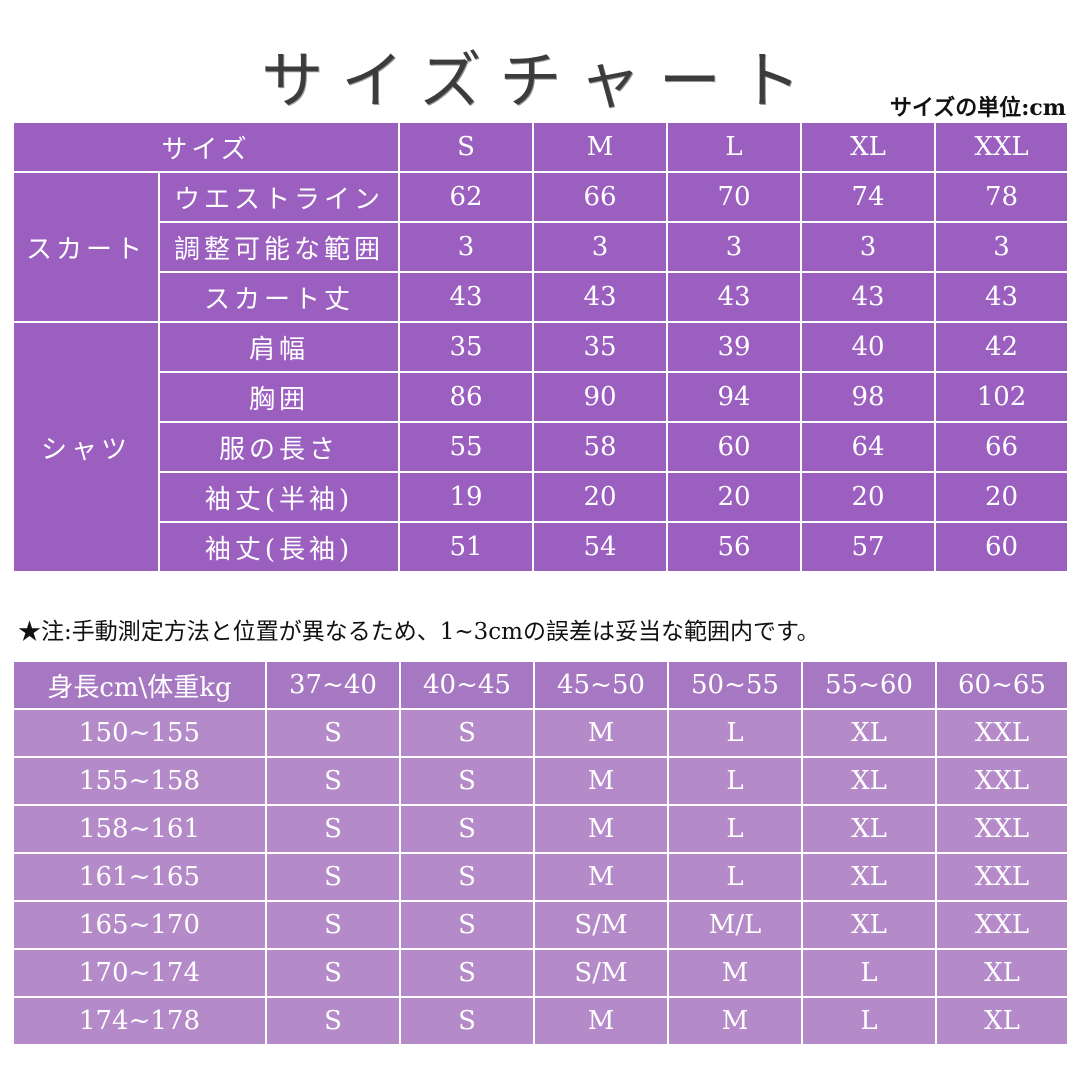 The width and height of the screenshot is (1080, 1080). I want to click on weight-range-cell: 55~60, so click(869, 685).